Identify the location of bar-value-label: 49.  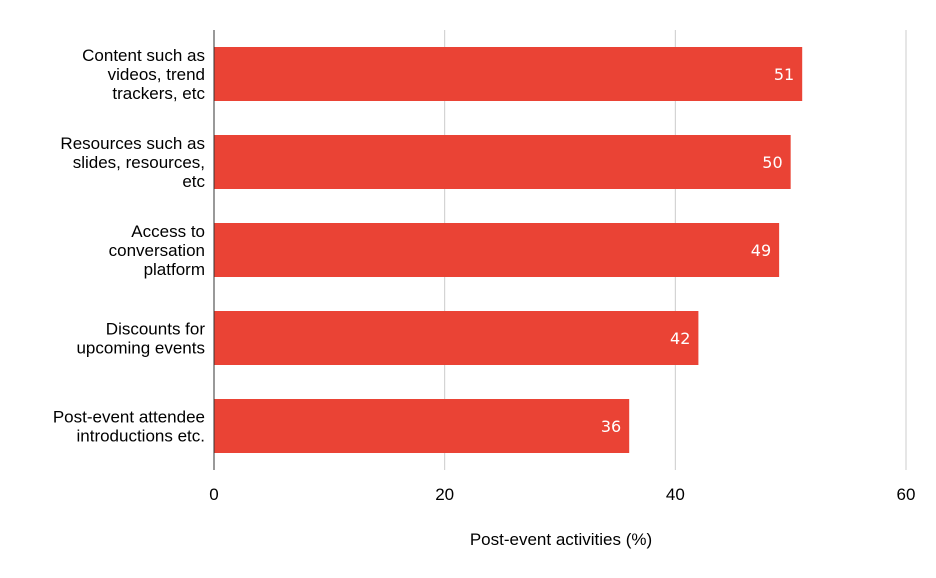
(761, 250).